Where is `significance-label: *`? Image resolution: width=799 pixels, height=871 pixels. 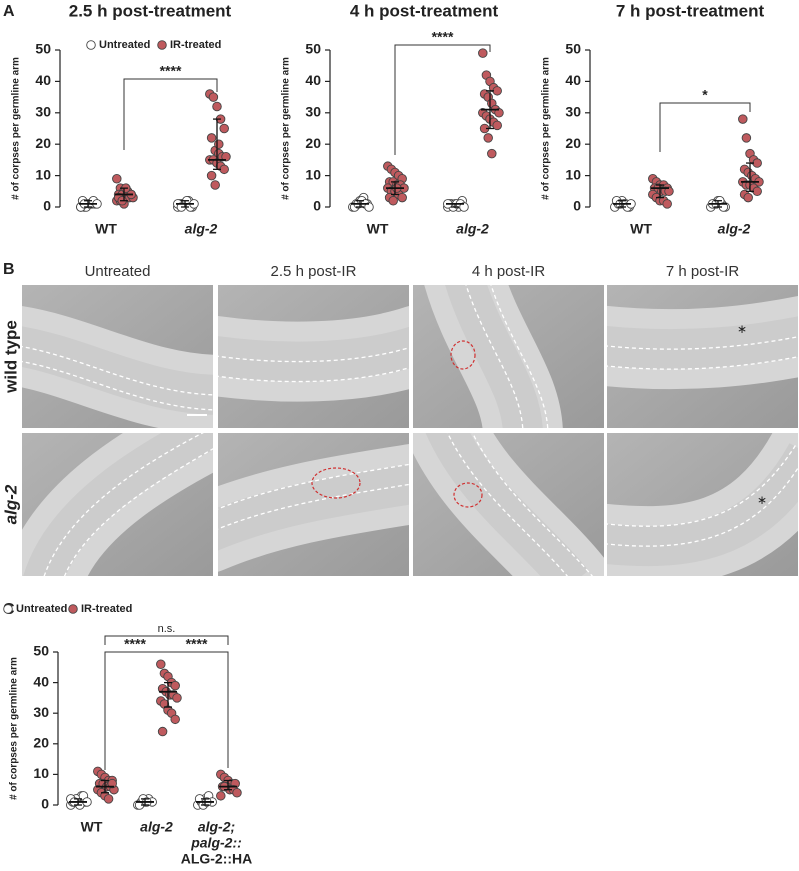
significance-label: * is located at coordinates (705, 95).